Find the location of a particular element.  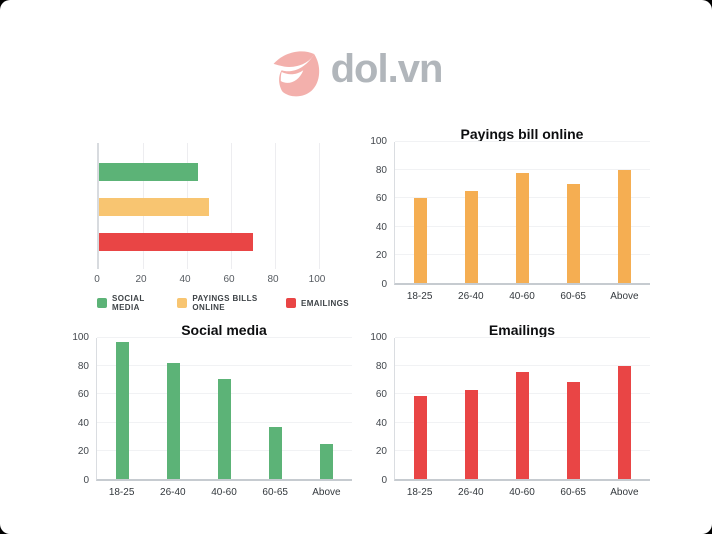

chart-title: Social media is located at coordinates (224, 330).